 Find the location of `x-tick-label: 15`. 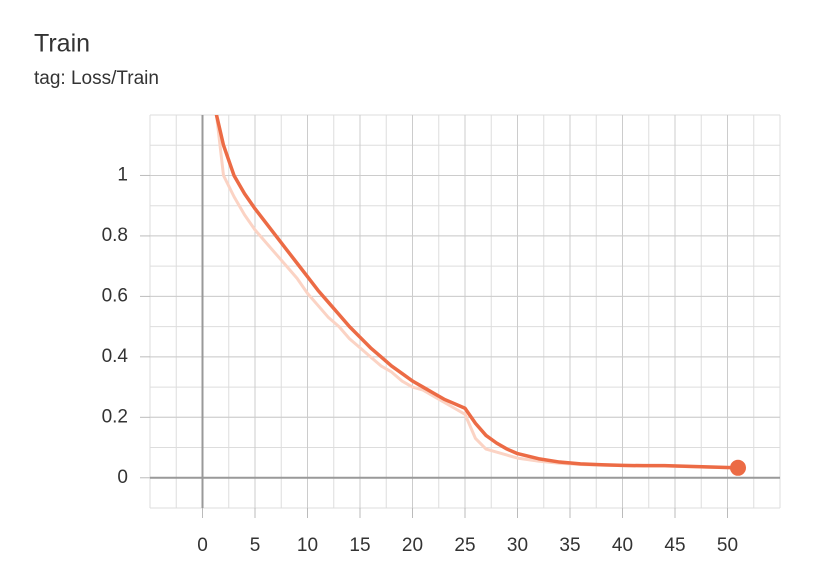

x-tick-label: 15 is located at coordinates (359, 545).